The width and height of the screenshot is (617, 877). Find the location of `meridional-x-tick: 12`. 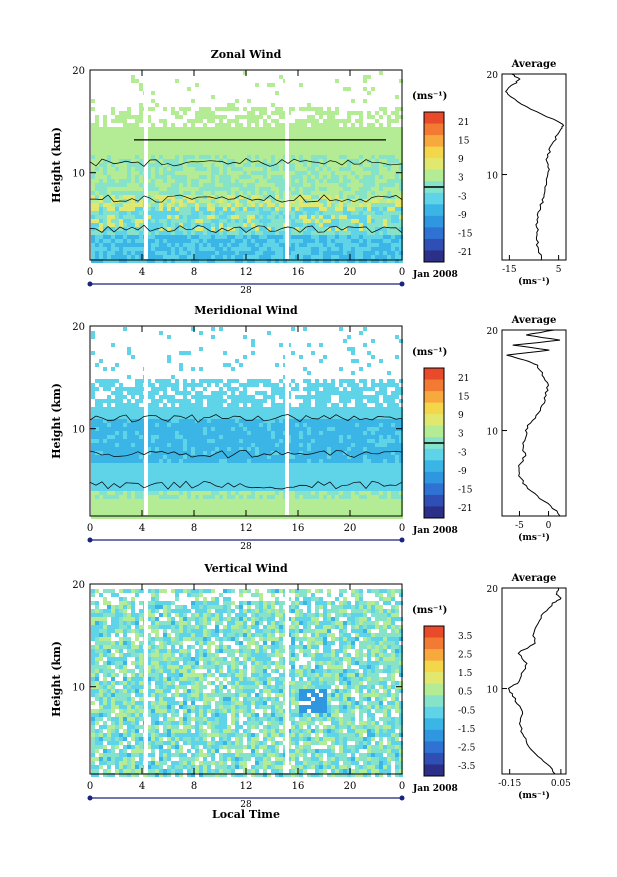

meridional-x-tick: 12 is located at coordinates (246, 528).